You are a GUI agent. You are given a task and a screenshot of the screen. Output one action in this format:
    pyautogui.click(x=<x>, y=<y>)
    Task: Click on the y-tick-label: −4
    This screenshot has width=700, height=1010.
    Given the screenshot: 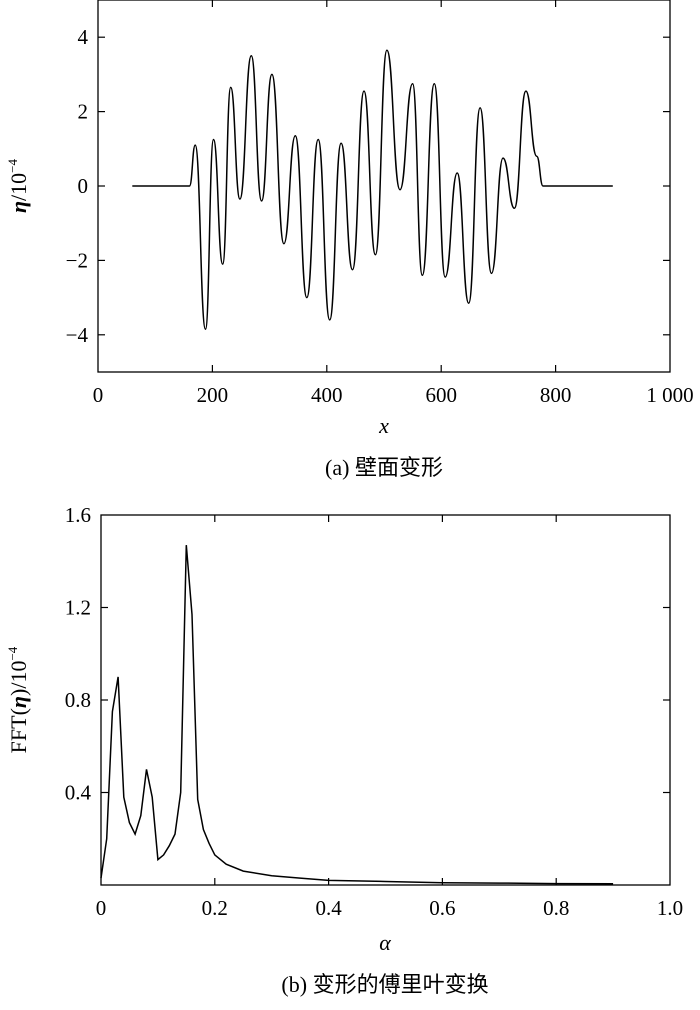 What is the action you would take?
    pyautogui.click(x=77, y=335)
    